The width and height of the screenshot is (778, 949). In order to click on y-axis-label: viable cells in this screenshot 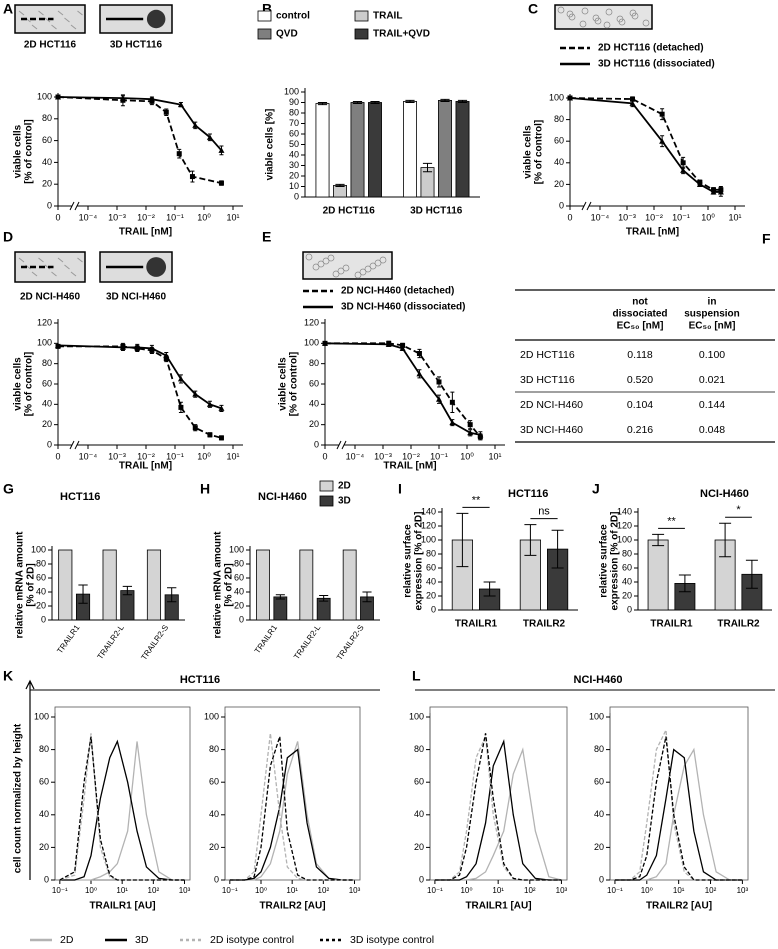, I will do `click(283, 384)`.